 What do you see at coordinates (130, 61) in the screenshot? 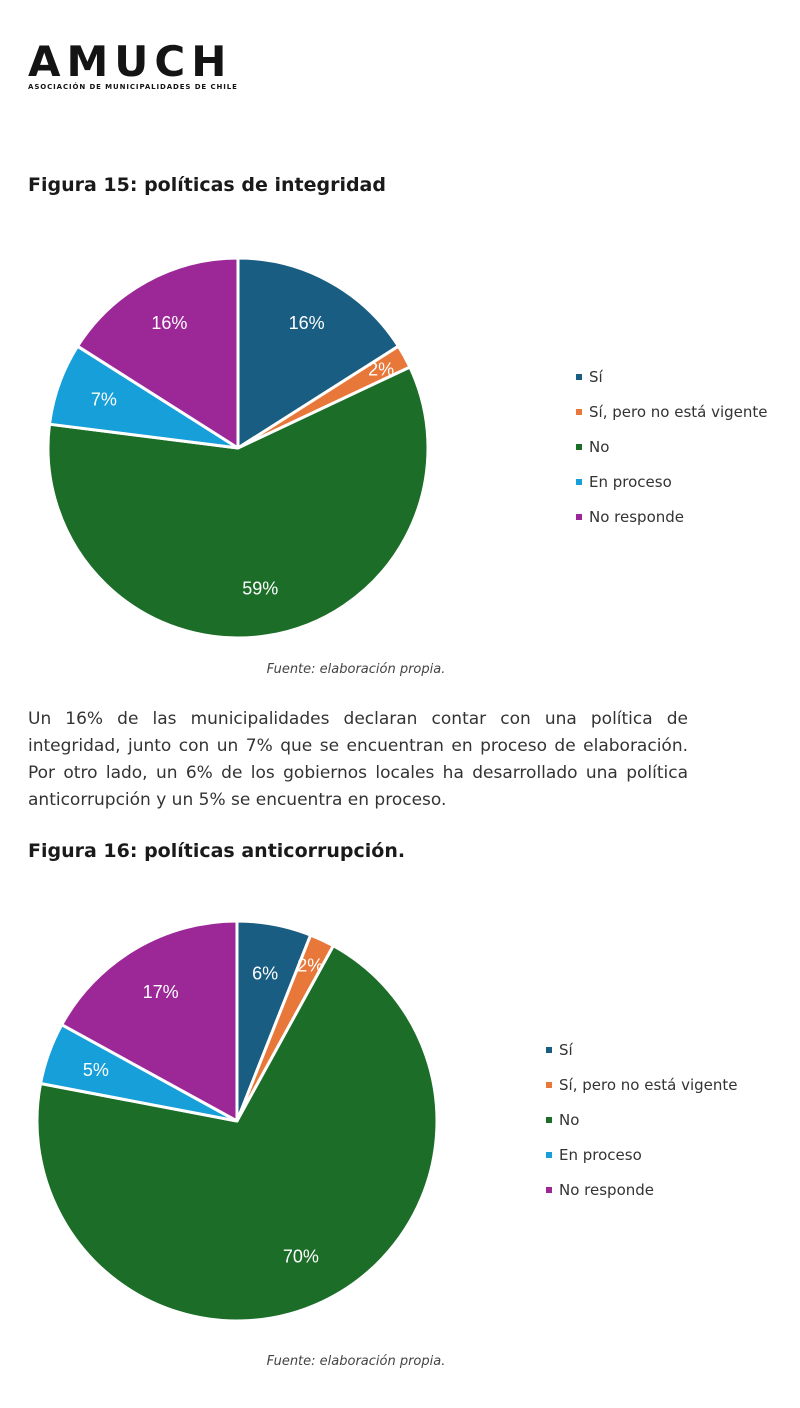
I see `logo-wordmark: AMUCH` at bounding box center [130, 61].